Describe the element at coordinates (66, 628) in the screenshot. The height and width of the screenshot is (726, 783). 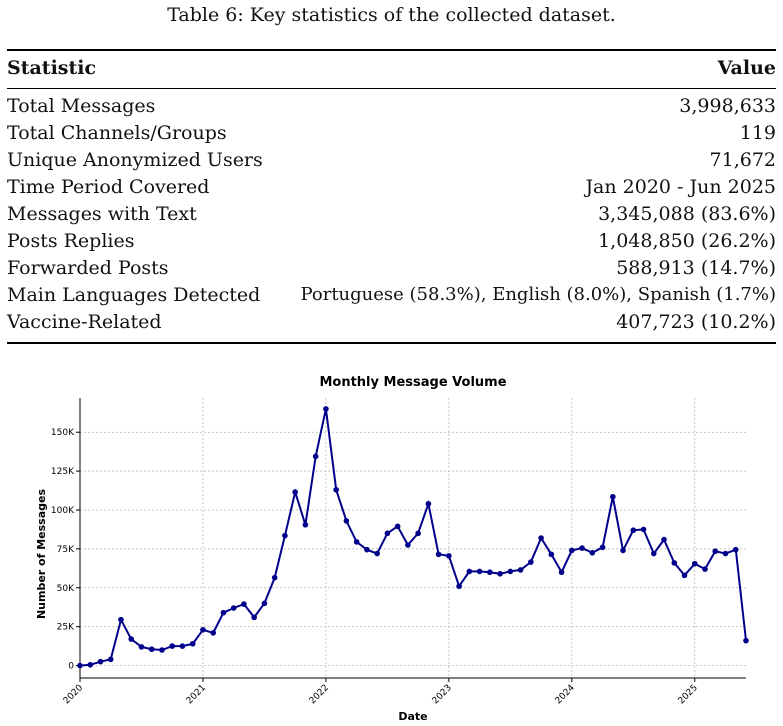
I see `y-tick-label: 25K` at that location.